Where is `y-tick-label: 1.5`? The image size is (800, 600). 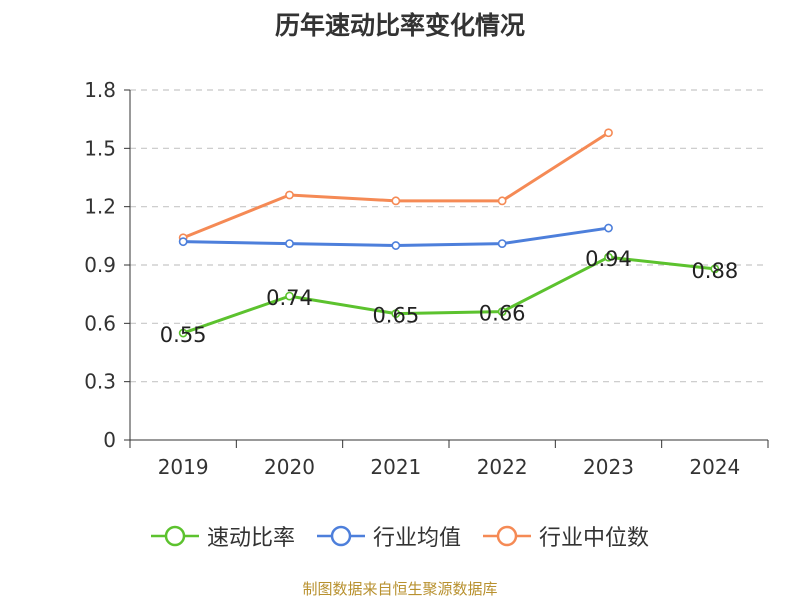
y-tick-label: 1.5 is located at coordinates (100, 148).